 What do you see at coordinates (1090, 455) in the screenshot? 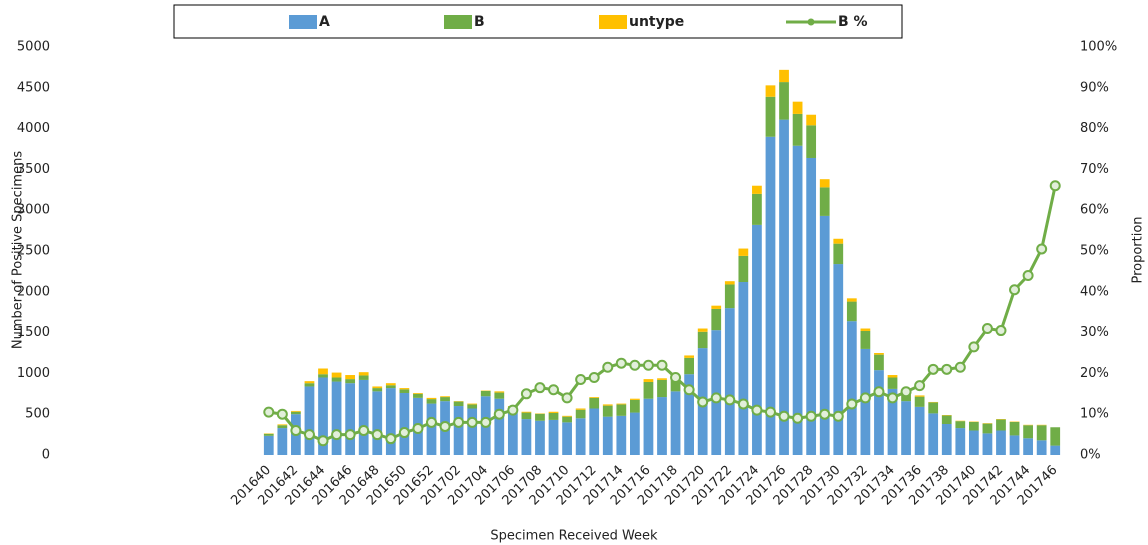
I see `y2-tick-label: 0%` at bounding box center [1090, 455].